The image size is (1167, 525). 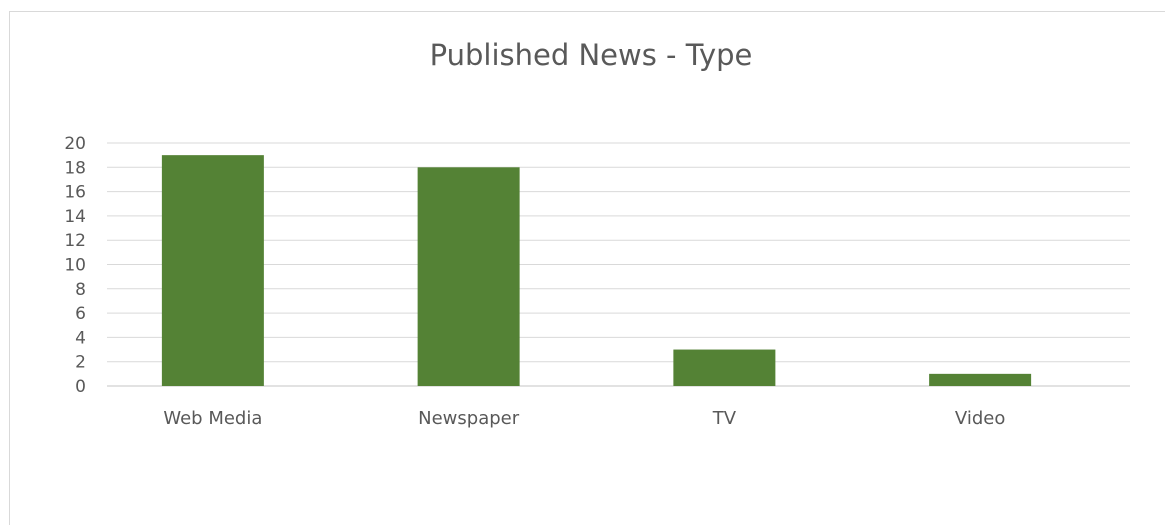 I want to click on x-axis-ticks: Web Media Newspaper TV Video, so click(x=584, y=418).